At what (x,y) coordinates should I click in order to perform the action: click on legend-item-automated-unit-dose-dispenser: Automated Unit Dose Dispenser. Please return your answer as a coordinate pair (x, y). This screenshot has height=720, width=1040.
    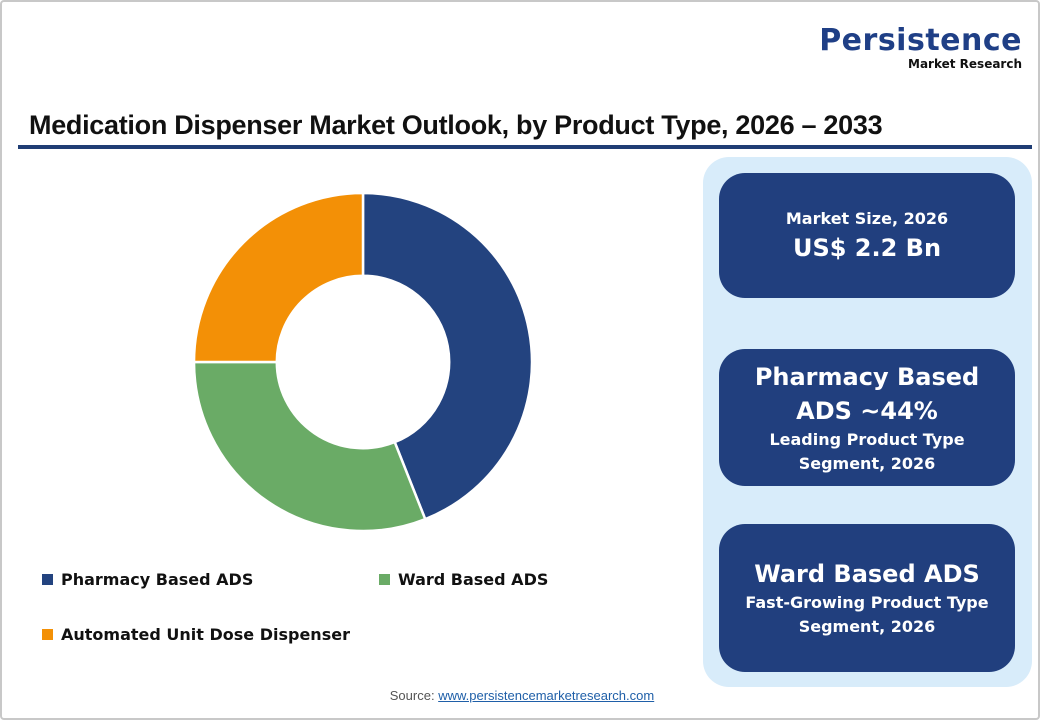
    Looking at the image, I should click on (196, 634).